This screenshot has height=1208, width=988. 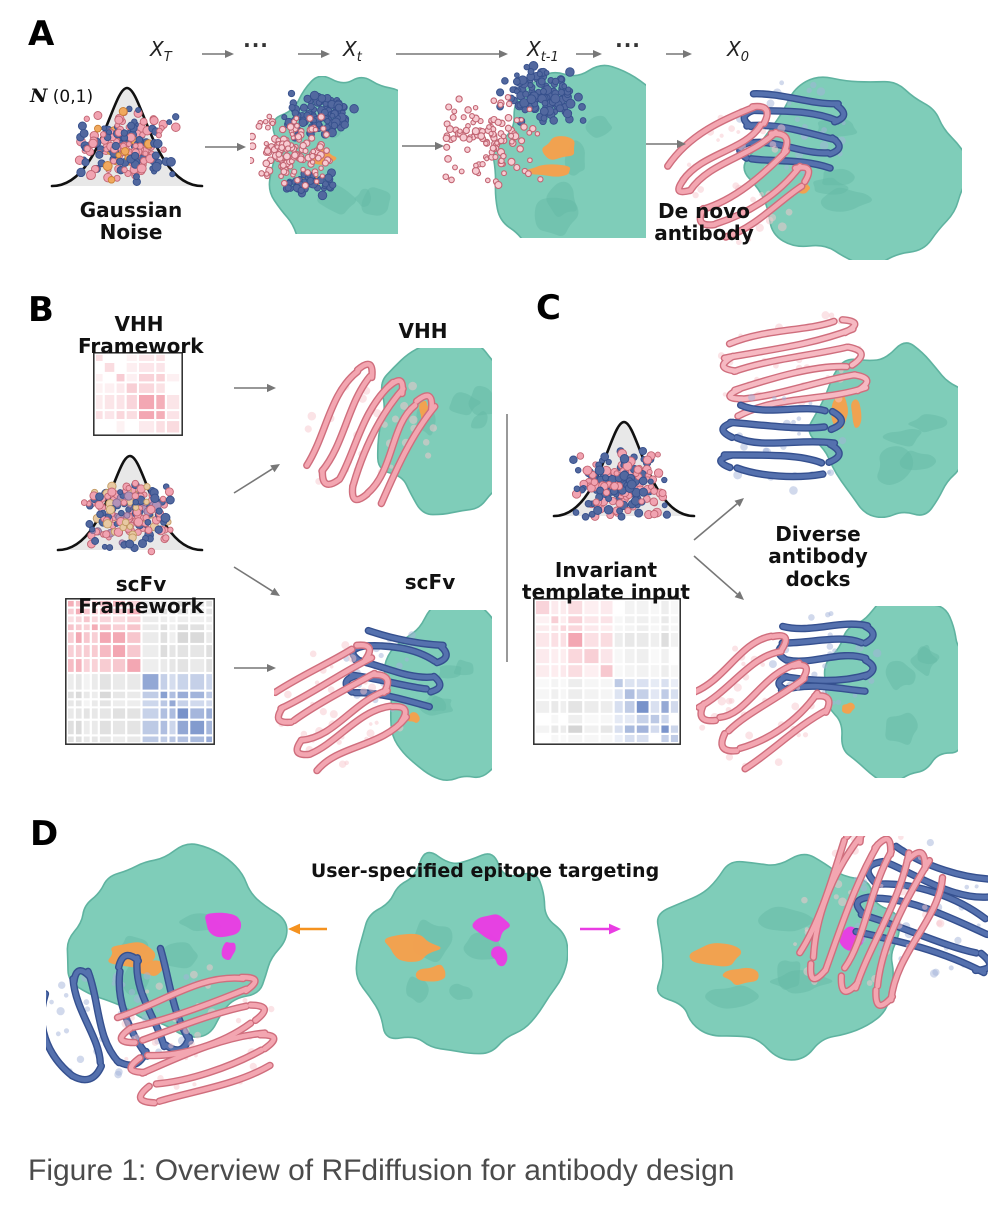 What do you see at coordinates (818, 556) in the screenshot?
I see `diverse-antibody-docks-label: Diverse antibody docks` at bounding box center [818, 556].